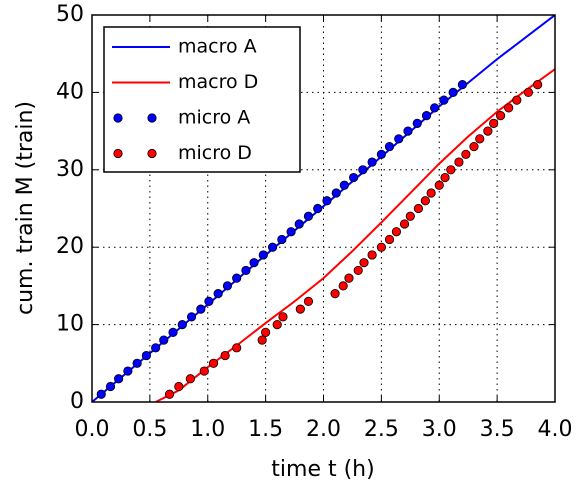  I want to click on x-tick-label: 3.5, so click(497, 429).